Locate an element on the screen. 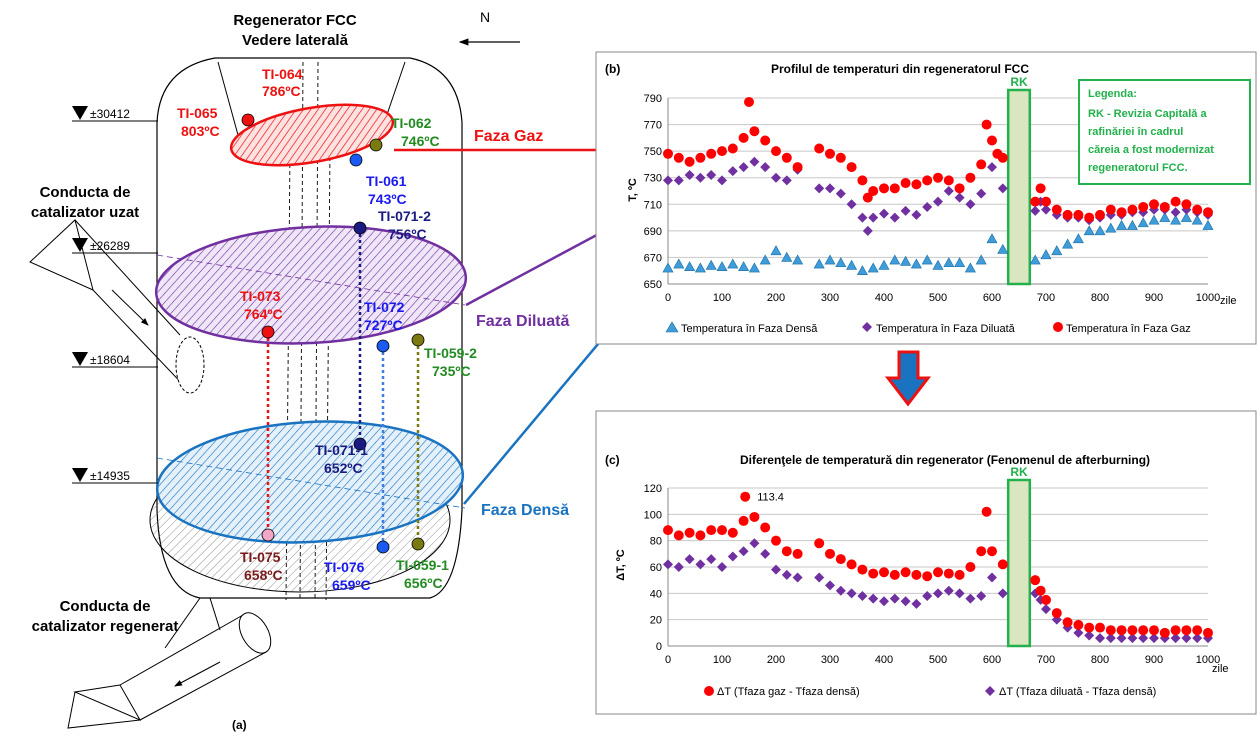 The height and width of the screenshot is (741, 1257). ti0711-tag: TI-071-1 is located at coordinates (341, 450).